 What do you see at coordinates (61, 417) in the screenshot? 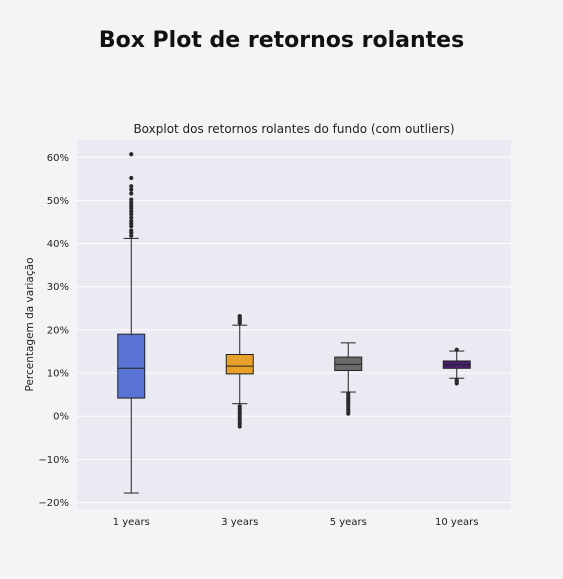
I see `y-tick-label: 0%` at bounding box center [61, 417].